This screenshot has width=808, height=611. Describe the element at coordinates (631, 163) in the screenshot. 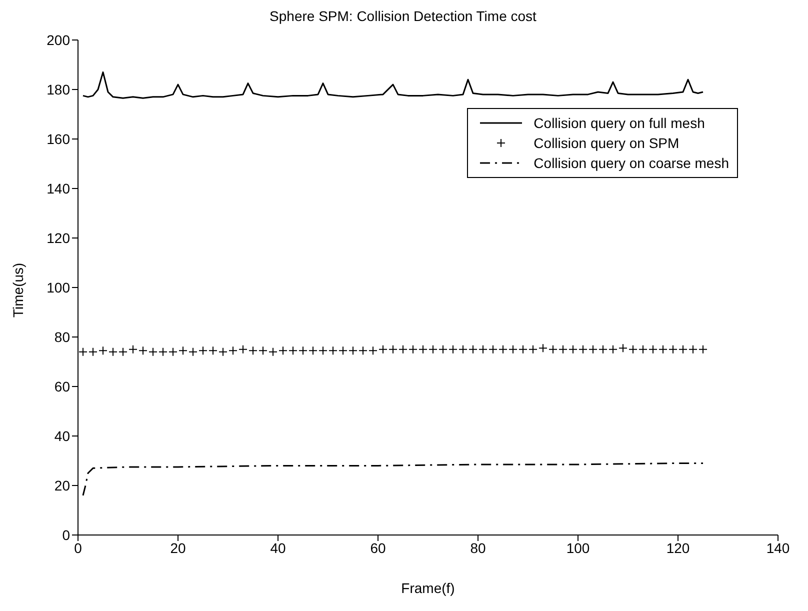

I see `legend-label: Collision query on coarse mesh` at that location.